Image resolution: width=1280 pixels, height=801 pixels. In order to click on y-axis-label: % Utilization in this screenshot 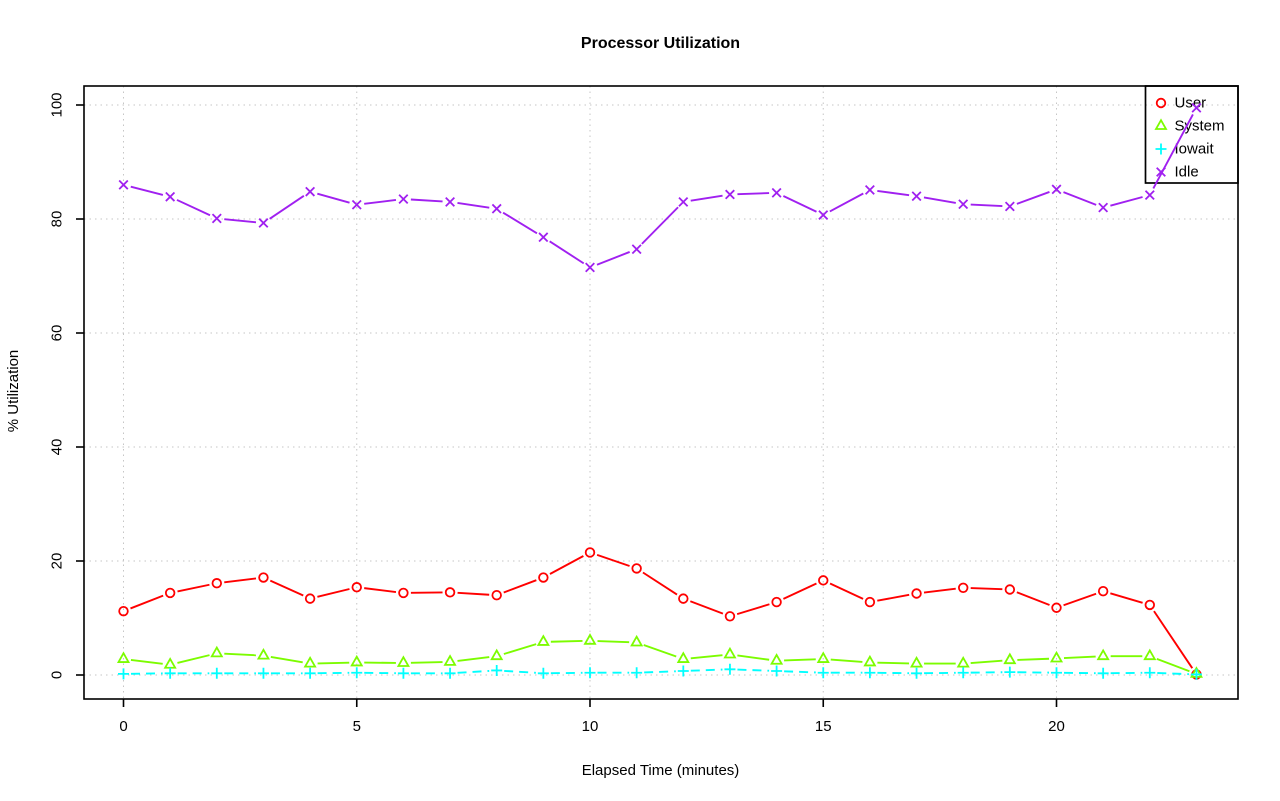, I will do `click(13, 391)`.